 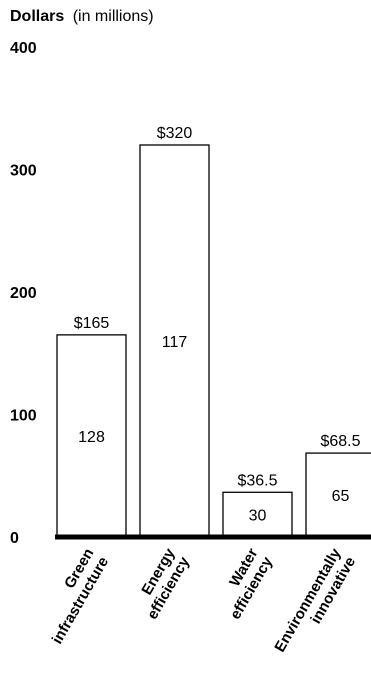 I want to click on y-axis-ticks: 0 100 200 300 400, so click(x=23, y=293).